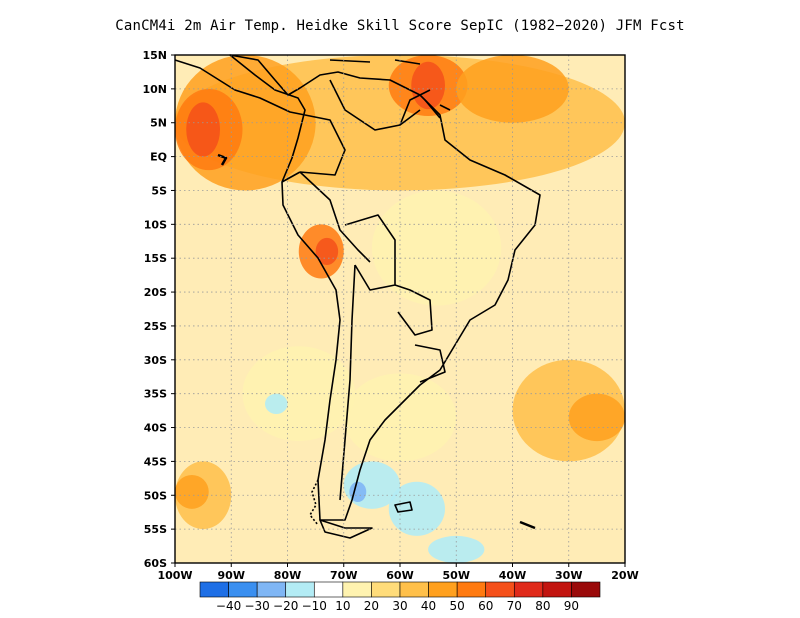  I want to click on colorbar-label: 70, so click(514, 606).